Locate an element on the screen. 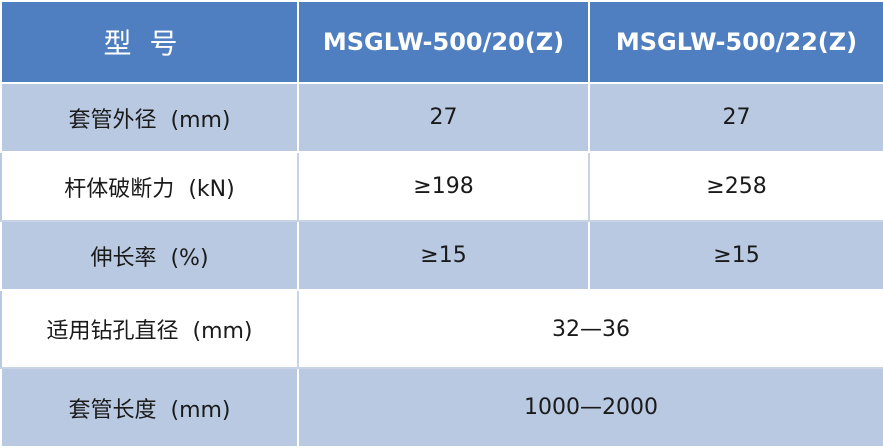 Image resolution: width=883 pixels, height=448 pixels. value-cell-a: ≥15 is located at coordinates (443, 255).